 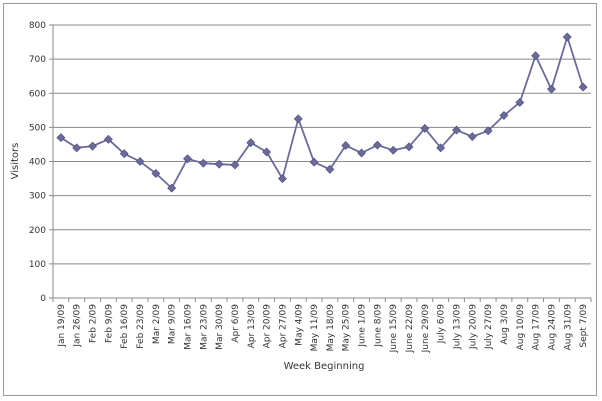 What do you see at coordinates (62, 326) in the screenshot?
I see `x-tick-label: Jan 19/09` at bounding box center [62, 326].